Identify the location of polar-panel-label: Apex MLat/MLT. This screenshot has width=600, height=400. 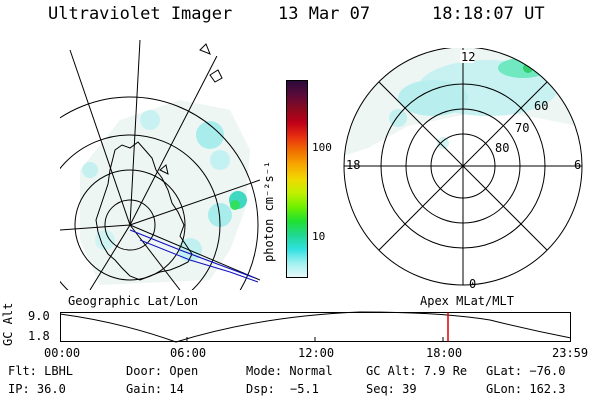
(467, 301).